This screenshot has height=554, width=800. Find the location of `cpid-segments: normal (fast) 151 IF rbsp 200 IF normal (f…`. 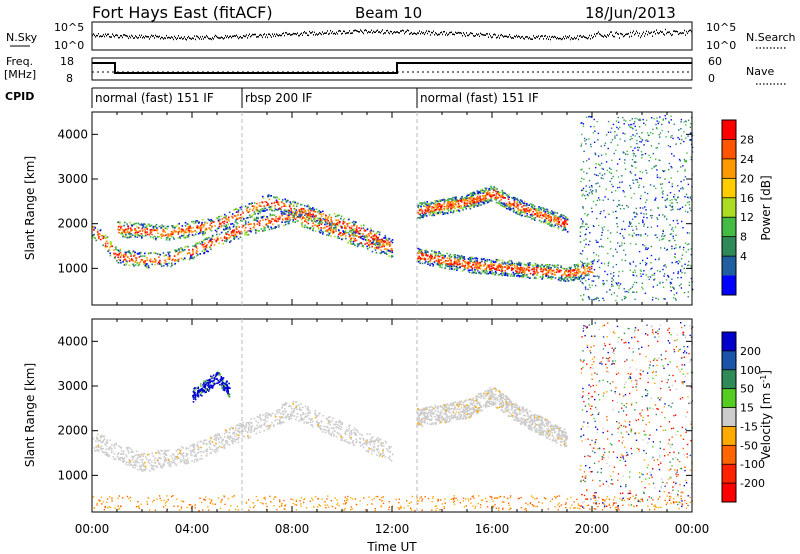

cpid-segments: normal (fast) 151 IF rbsp 200 IF normal (f… is located at coordinates (315, 98).